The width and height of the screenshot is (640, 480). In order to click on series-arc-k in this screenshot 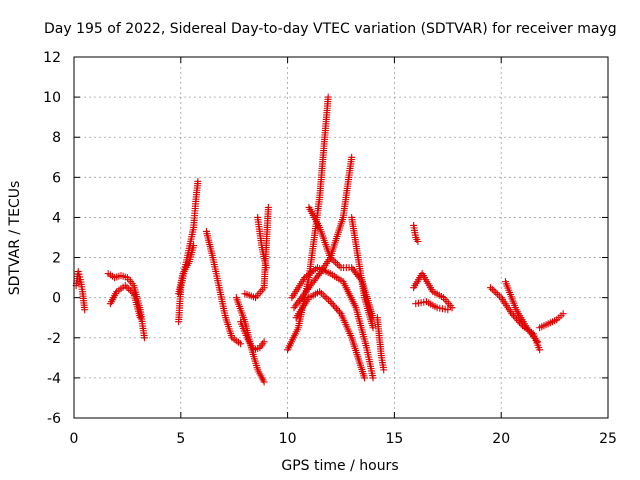, I will do `click(308, 223)`.